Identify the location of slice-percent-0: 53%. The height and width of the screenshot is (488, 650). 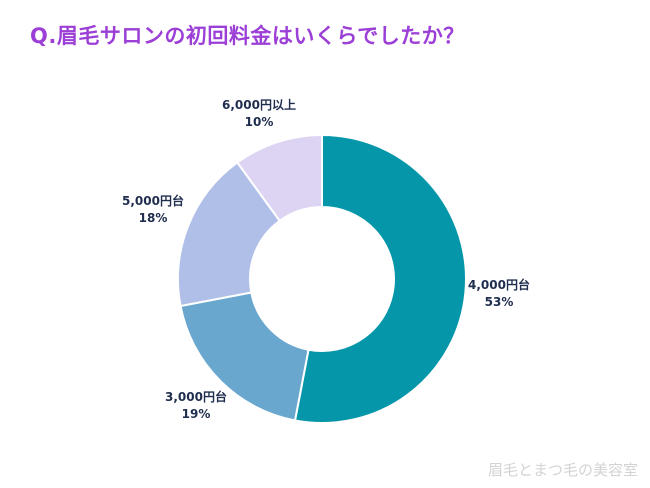
(499, 302).